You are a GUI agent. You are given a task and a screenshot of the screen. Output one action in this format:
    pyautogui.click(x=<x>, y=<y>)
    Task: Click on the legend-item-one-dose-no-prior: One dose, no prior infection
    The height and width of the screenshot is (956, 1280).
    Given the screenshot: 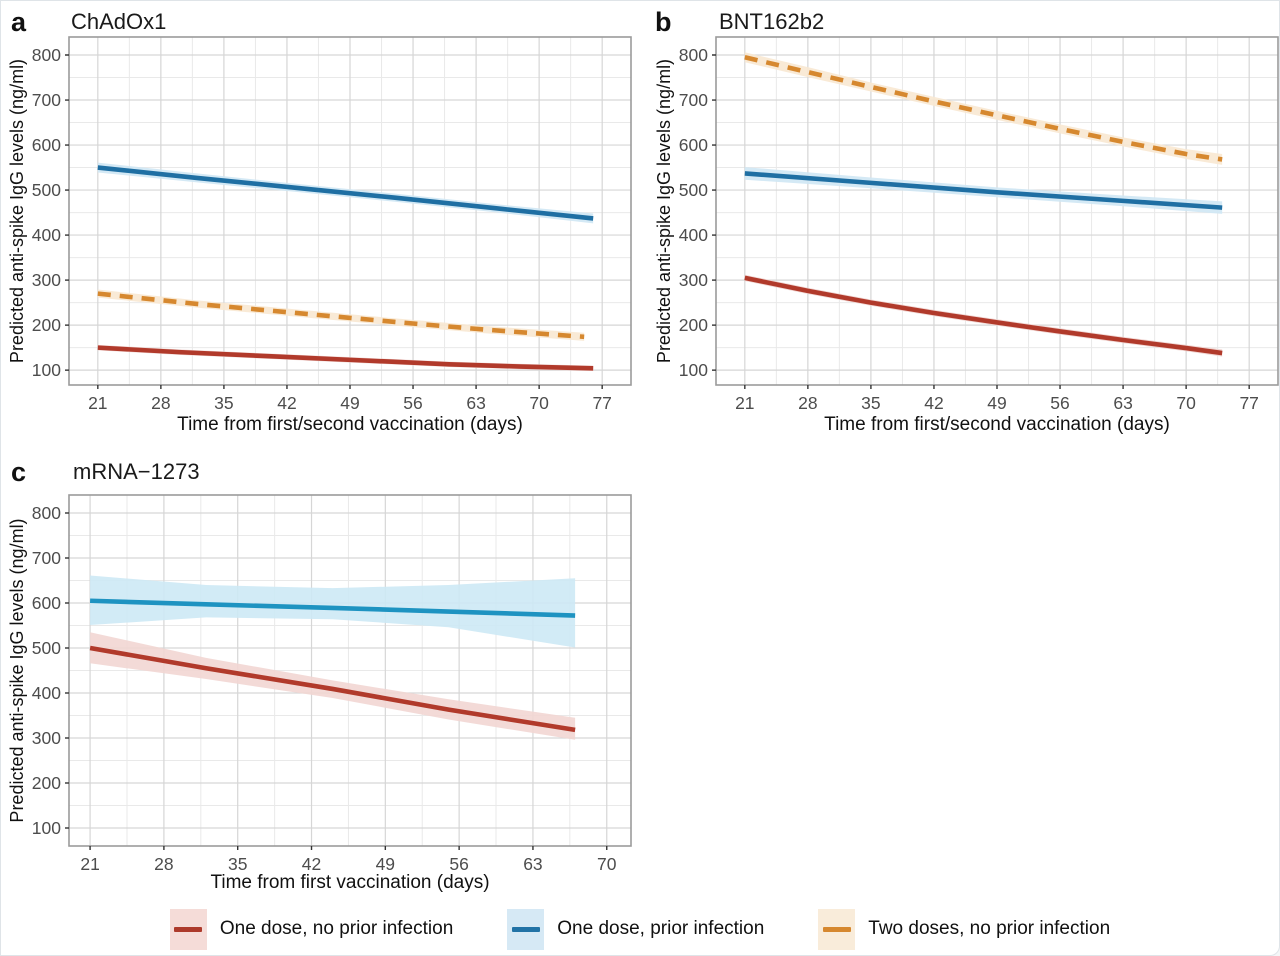 What is the action you would take?
    pyautogui.click(x=311, y=929)
    